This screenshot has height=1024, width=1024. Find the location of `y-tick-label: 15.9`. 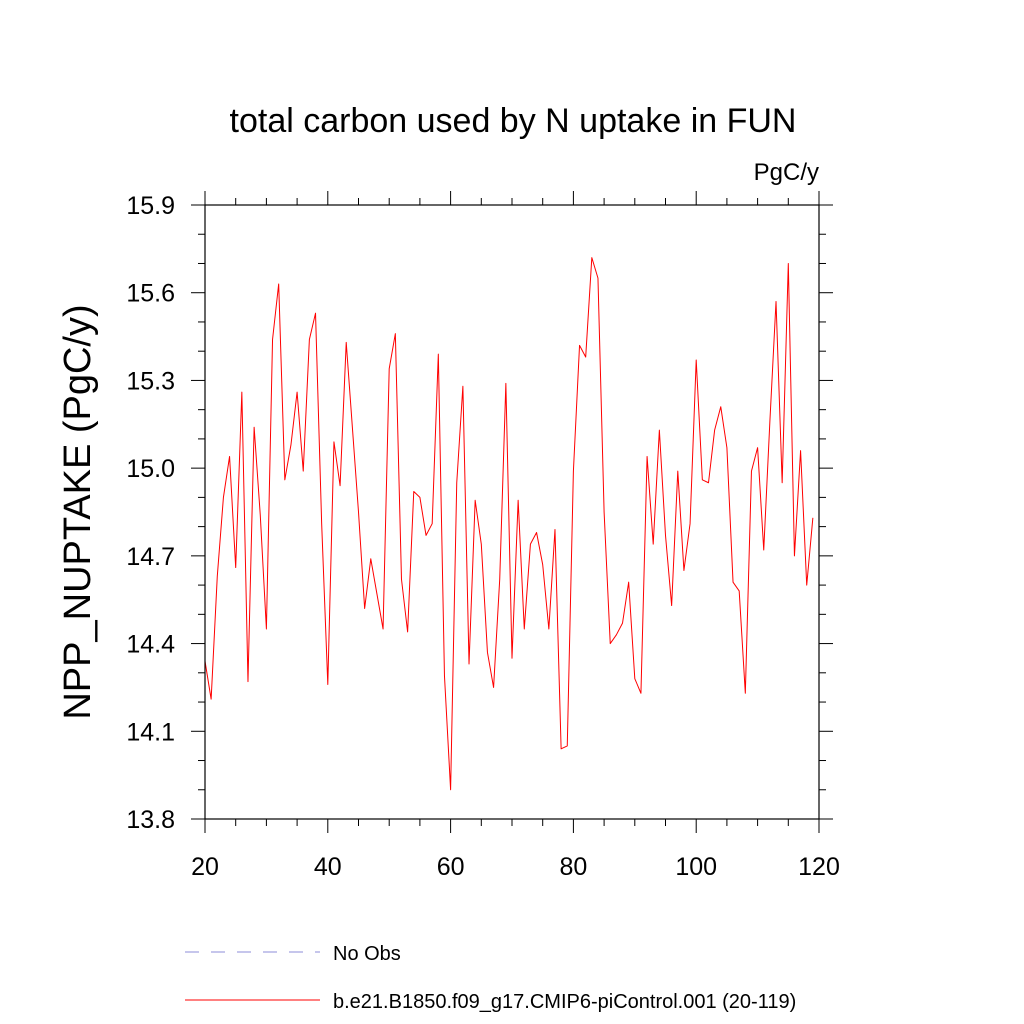

y-tick-label: 15.9 is located at coordinates (150, 206).